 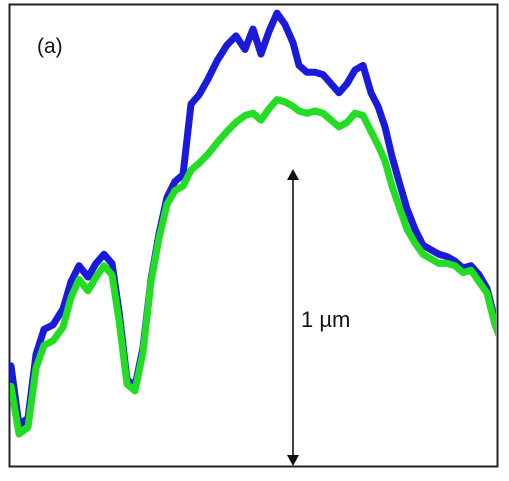 What do you see at coordinates (293, 460) in the screenshot?
I see `scale-bar-arrowhead-bottom` at bounding box center [293, 460].